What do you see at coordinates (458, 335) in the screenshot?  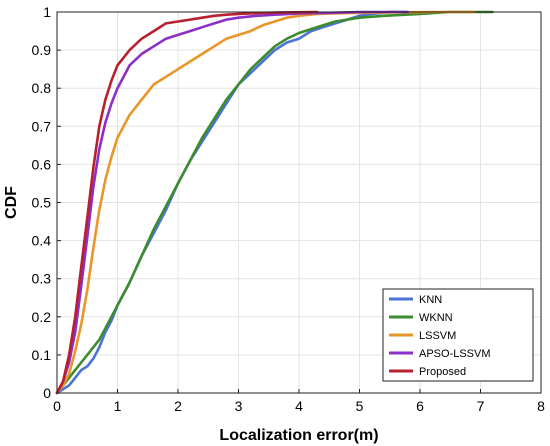 I see `legend: KNN WKNN LSSVM APSO-LSSVM Proposed` at bounding box center [458, 335].